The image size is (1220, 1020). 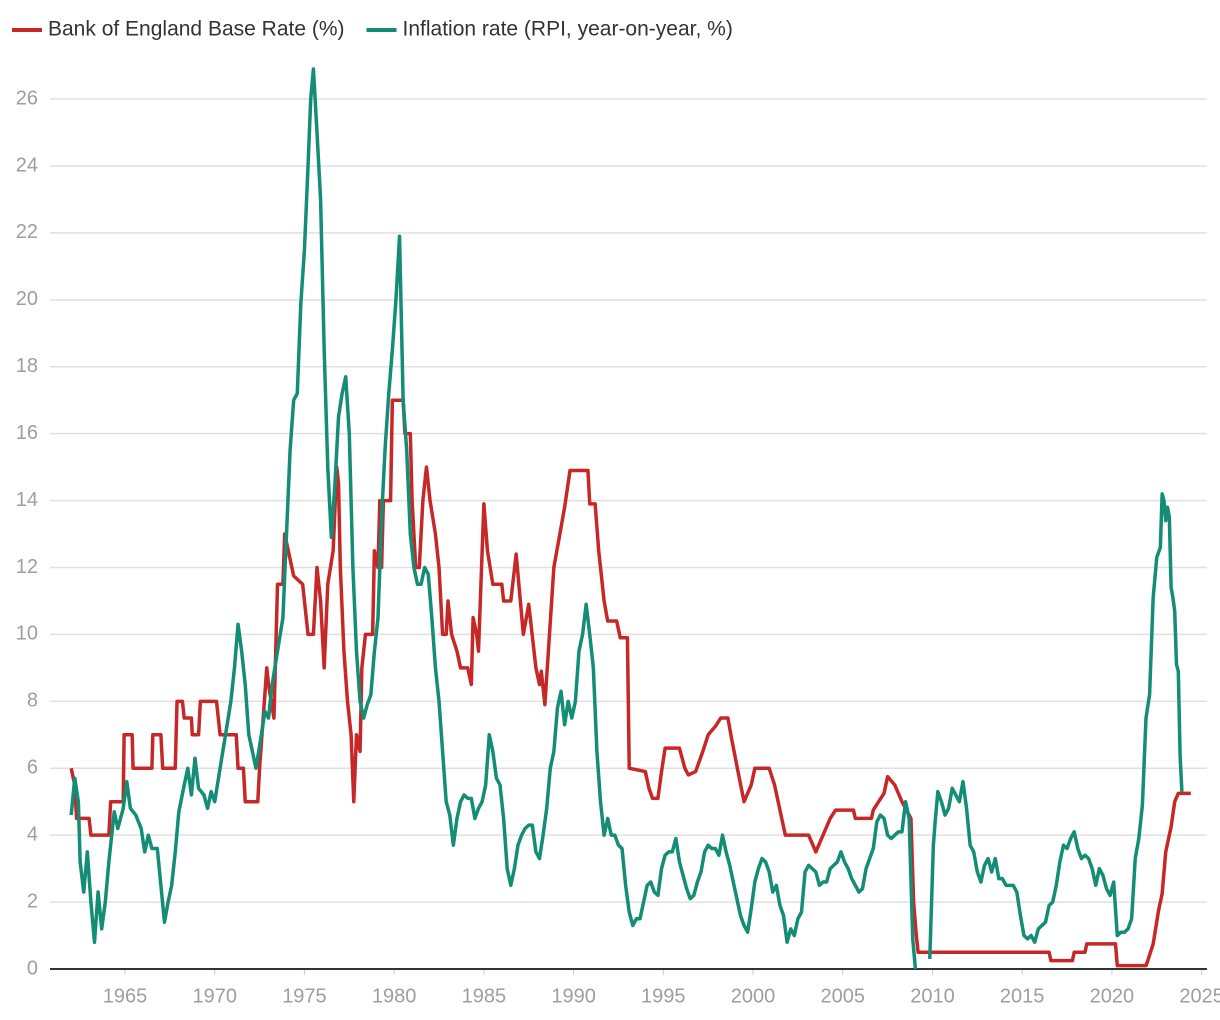 What do you see at coordinates (27, 98) in the screenshot?
I see `y-tick-label: 26` at bounding box center [27, 98].